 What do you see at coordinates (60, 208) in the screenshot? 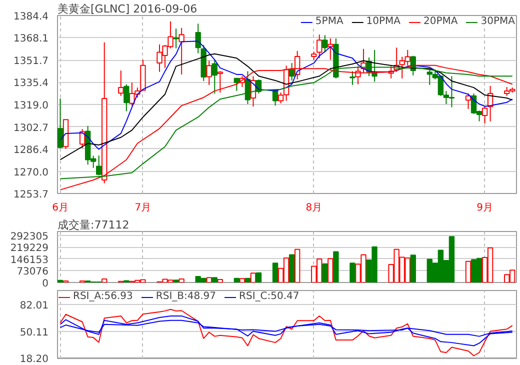
I see `x-tick-label: 6月` at bounding box center [60, 208].